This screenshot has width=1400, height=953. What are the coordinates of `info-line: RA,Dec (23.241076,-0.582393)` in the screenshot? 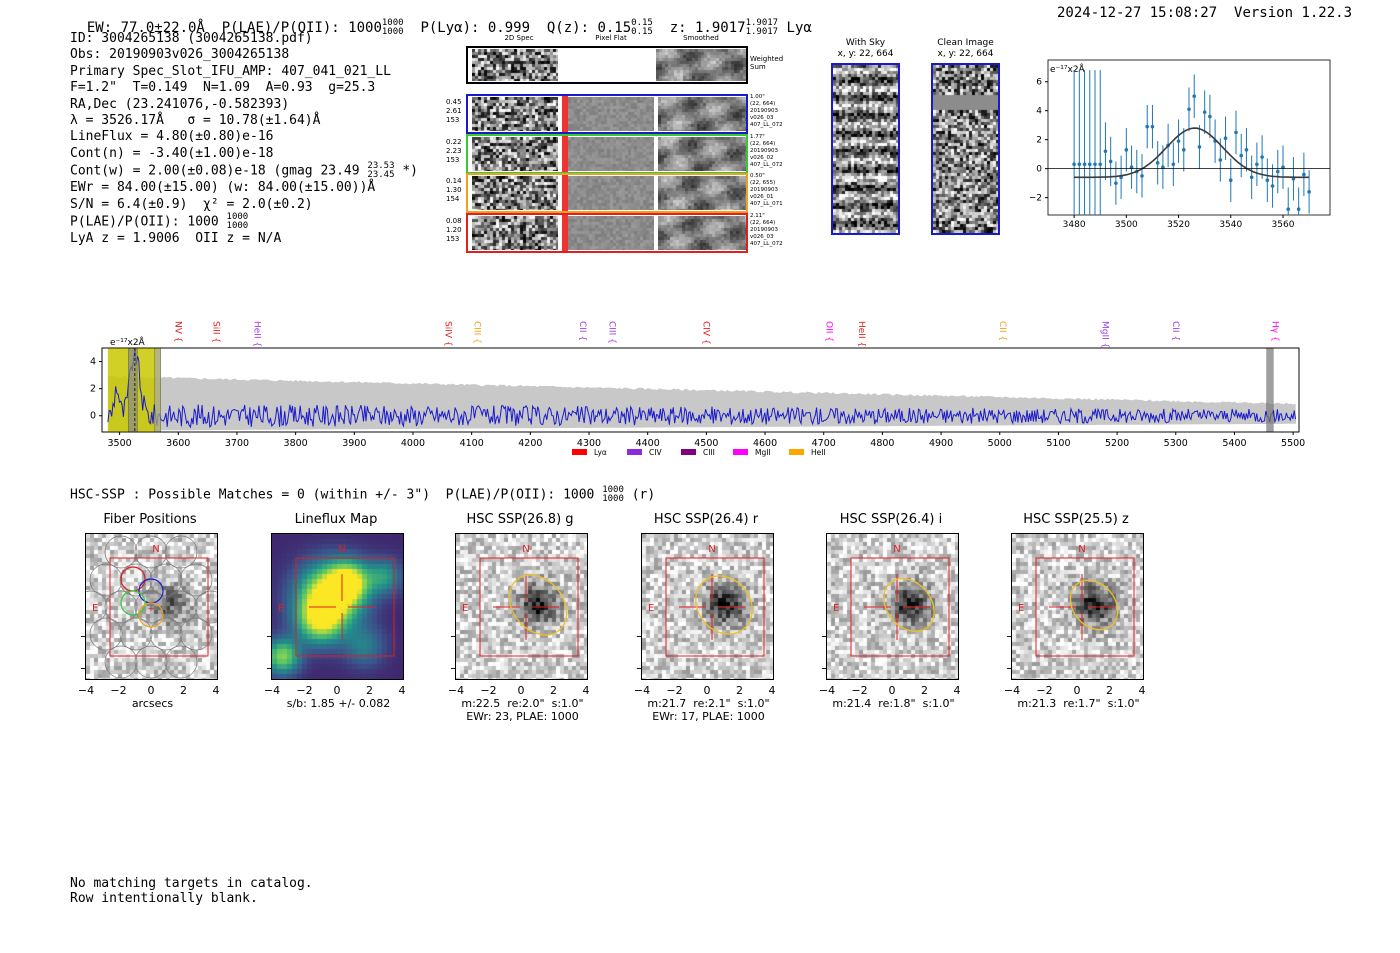 It's located at (180, 104).